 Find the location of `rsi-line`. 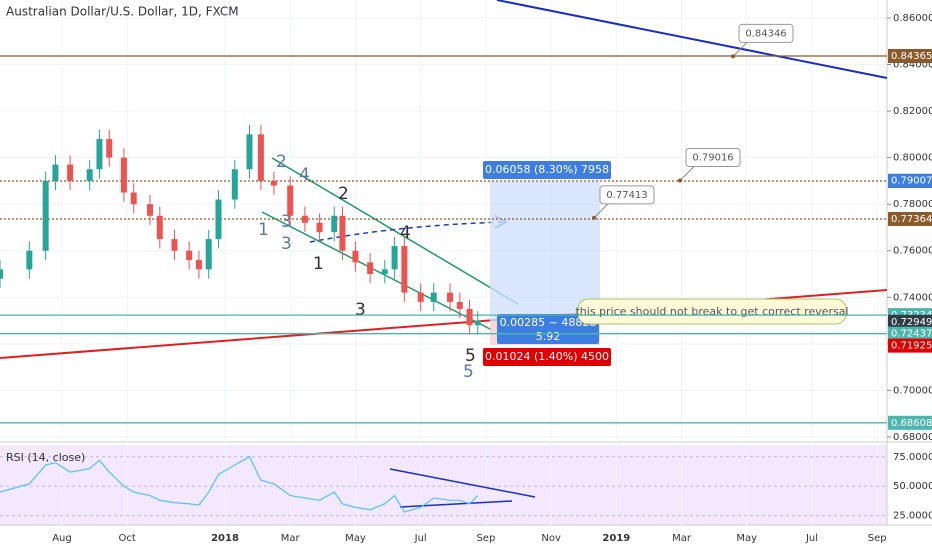

rsi-line is located at coordinates (239, 484).